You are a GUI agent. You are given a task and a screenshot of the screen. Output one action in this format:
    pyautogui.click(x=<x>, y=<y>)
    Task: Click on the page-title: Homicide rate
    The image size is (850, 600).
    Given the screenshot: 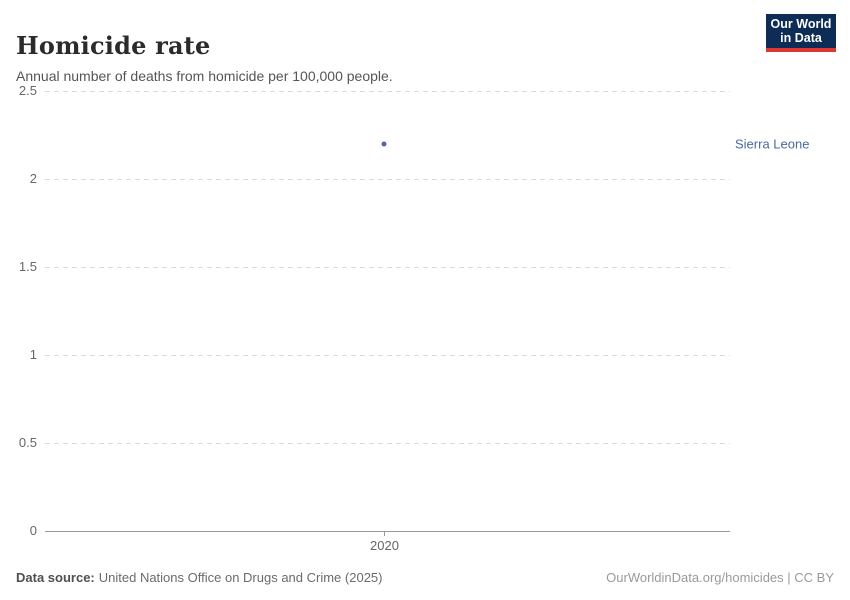 What is the action you would take?
    pyautogui.click(x=113, y=46)
    